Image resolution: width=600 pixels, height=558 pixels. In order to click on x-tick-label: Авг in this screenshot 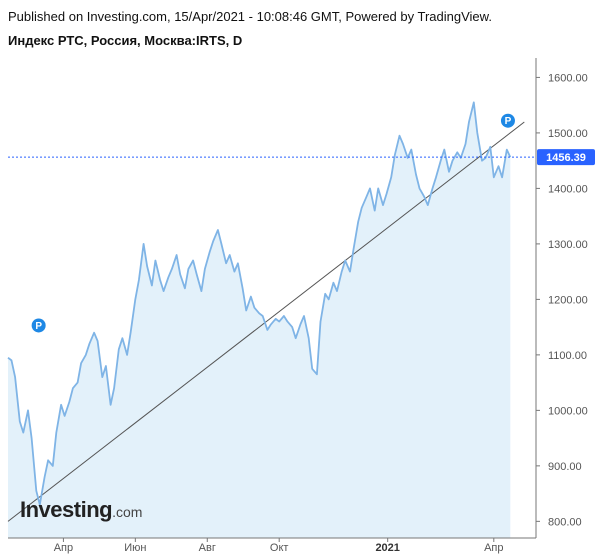, I will do `click(207, 548)`.